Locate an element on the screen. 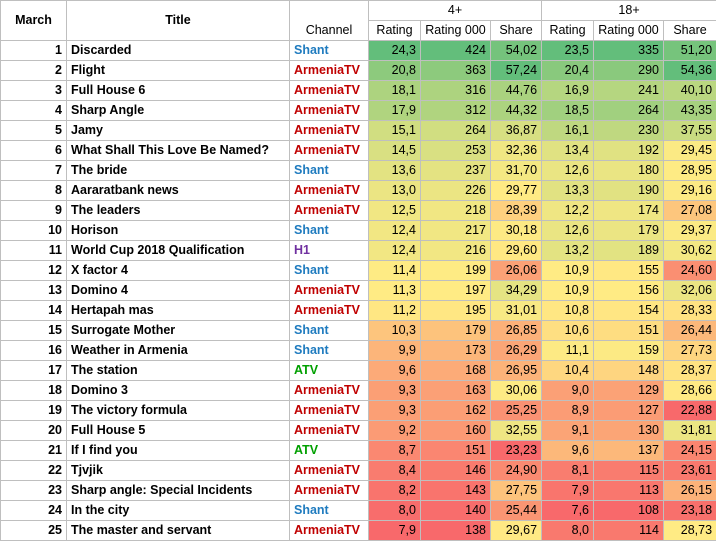 This screenshot has width=716, height=541. r4-cell: 11,4 is located at coordinates (394, 270).